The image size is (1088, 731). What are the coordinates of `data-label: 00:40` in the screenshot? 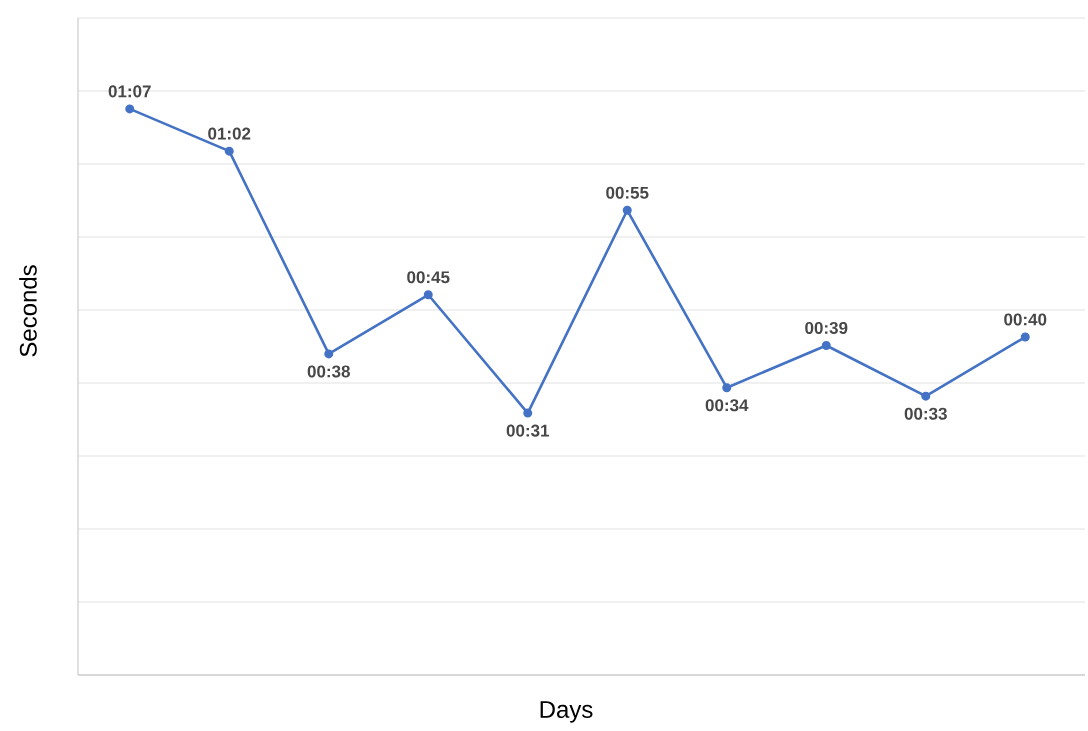 It's located at (1025, 319).